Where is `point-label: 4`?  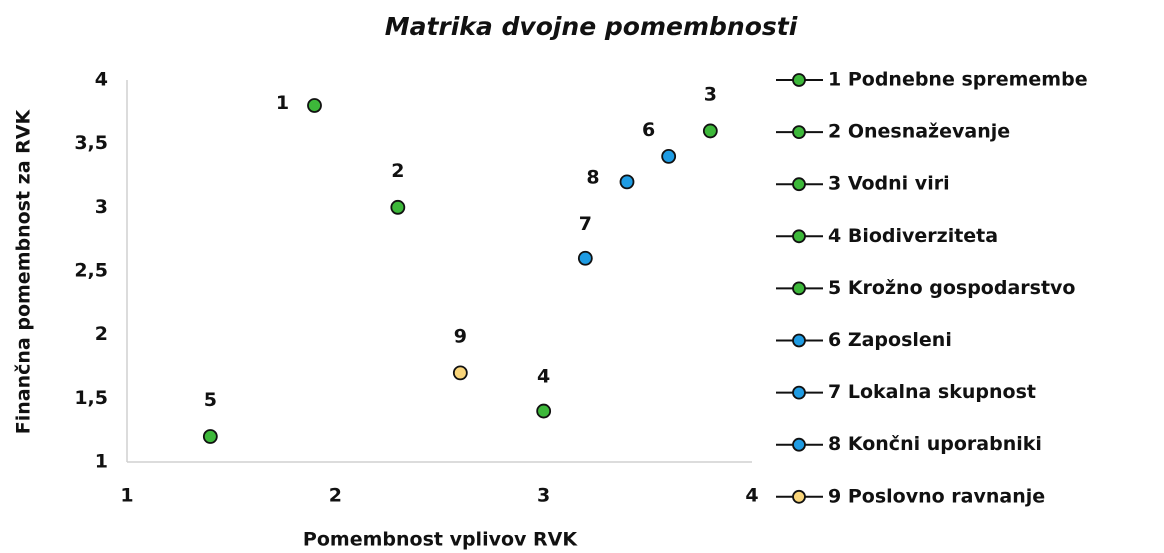 point-label: 4 is located at coordinates (543, 377).